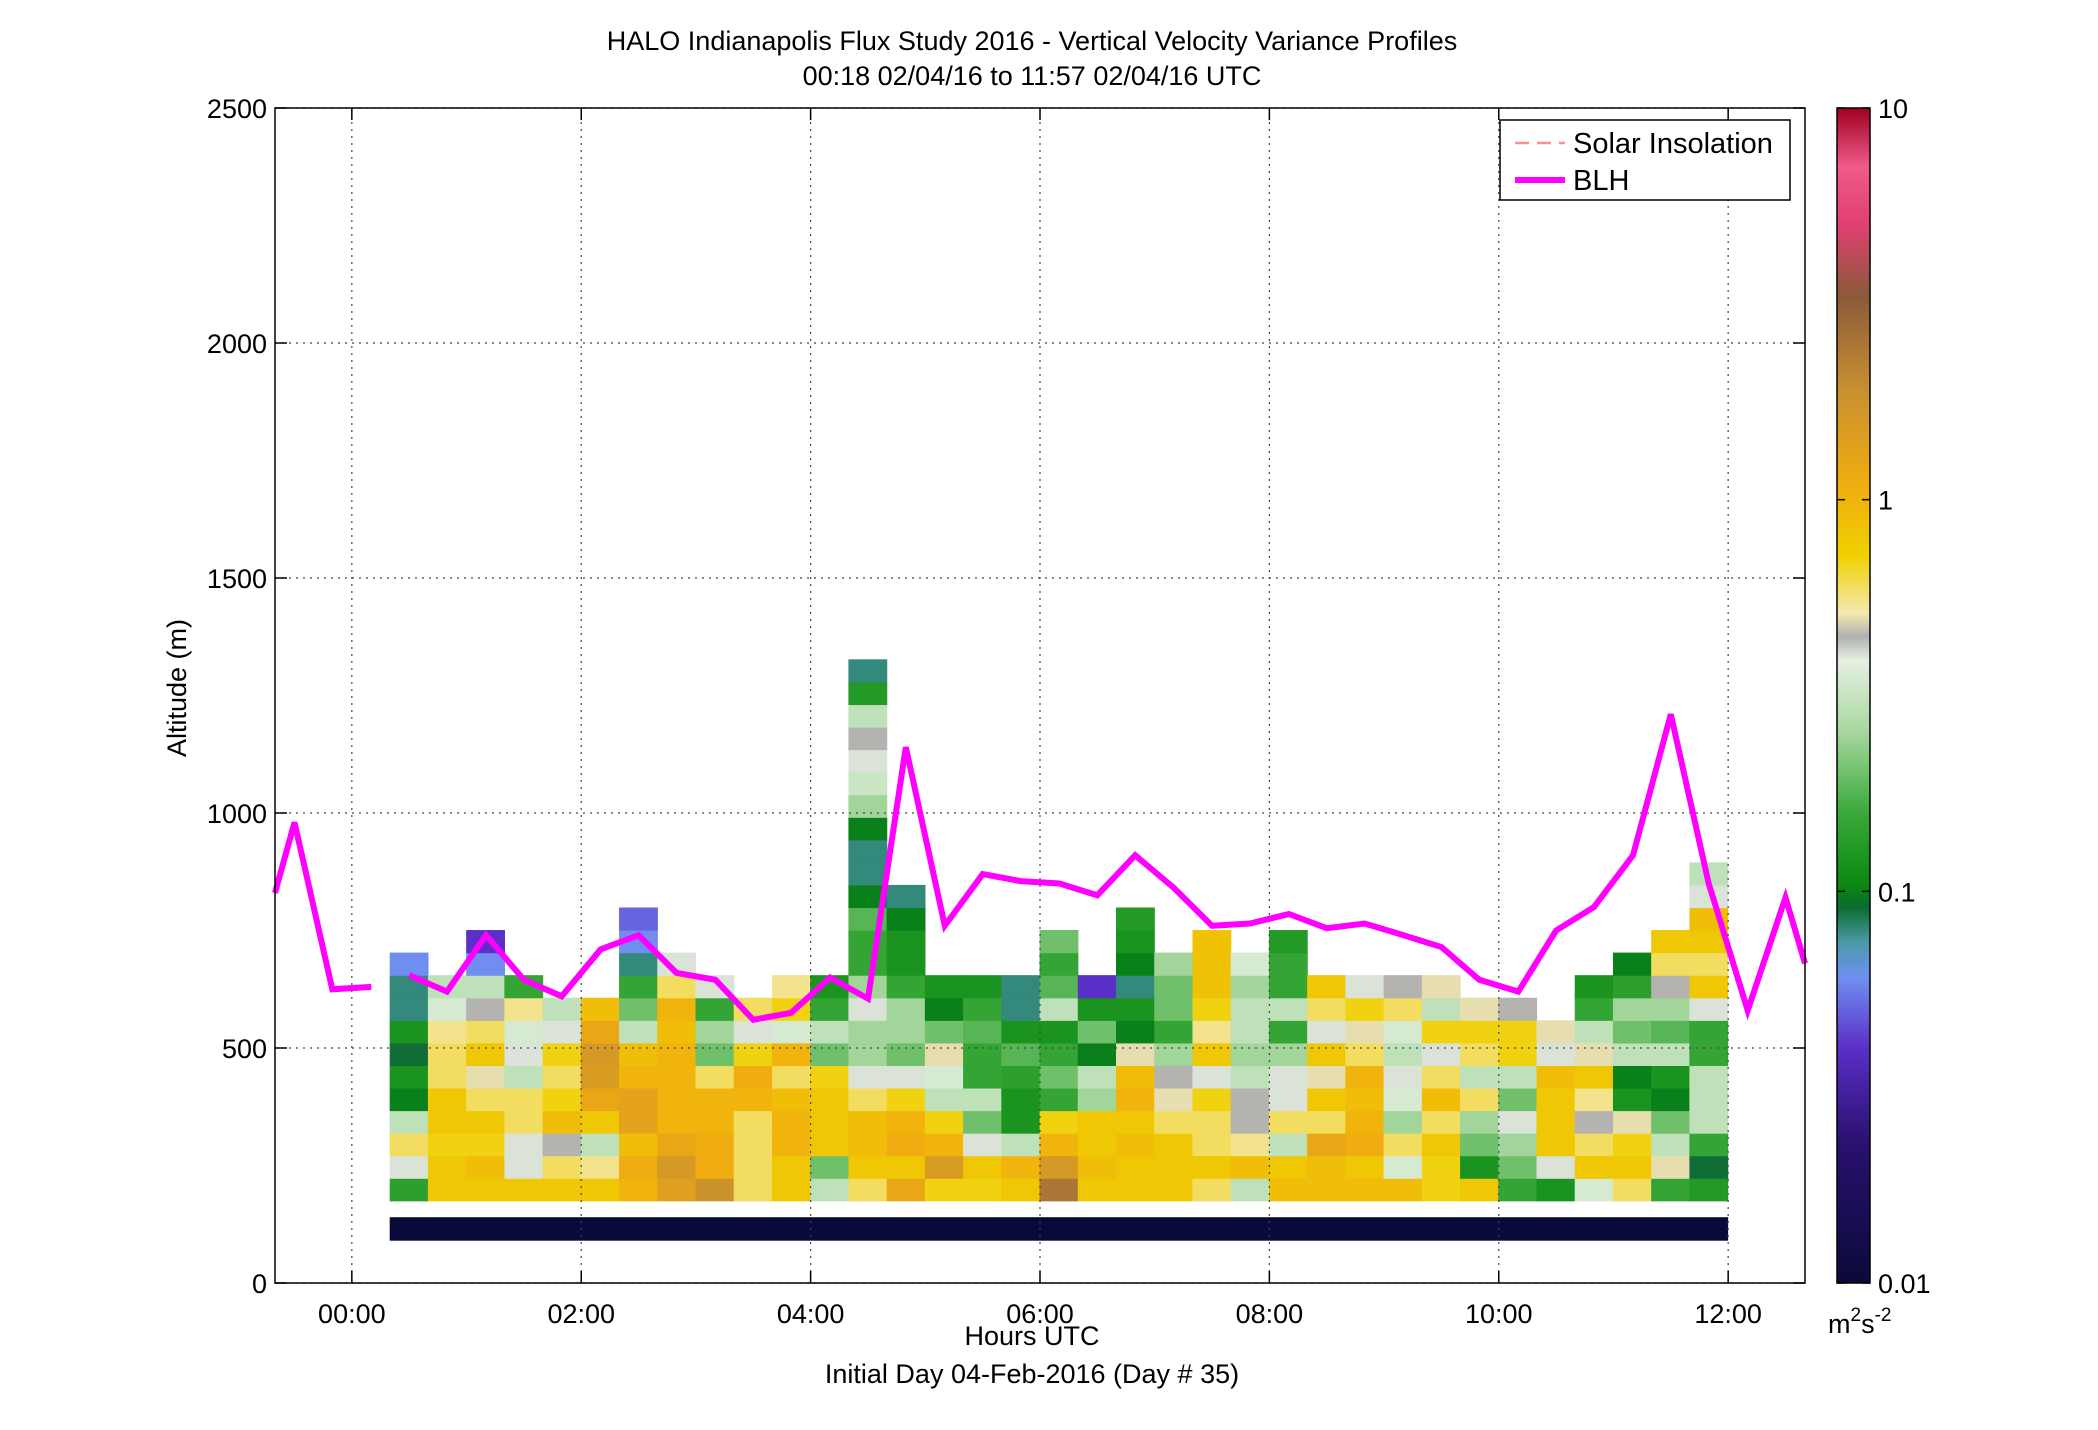 The width and height of the screenshot is (2098, 1430). What do you see at coordinates (1883, 696) in the screenshot?
I see `colorbar: 0.01 0.1 1 10` at bounding box center [1883, 696].